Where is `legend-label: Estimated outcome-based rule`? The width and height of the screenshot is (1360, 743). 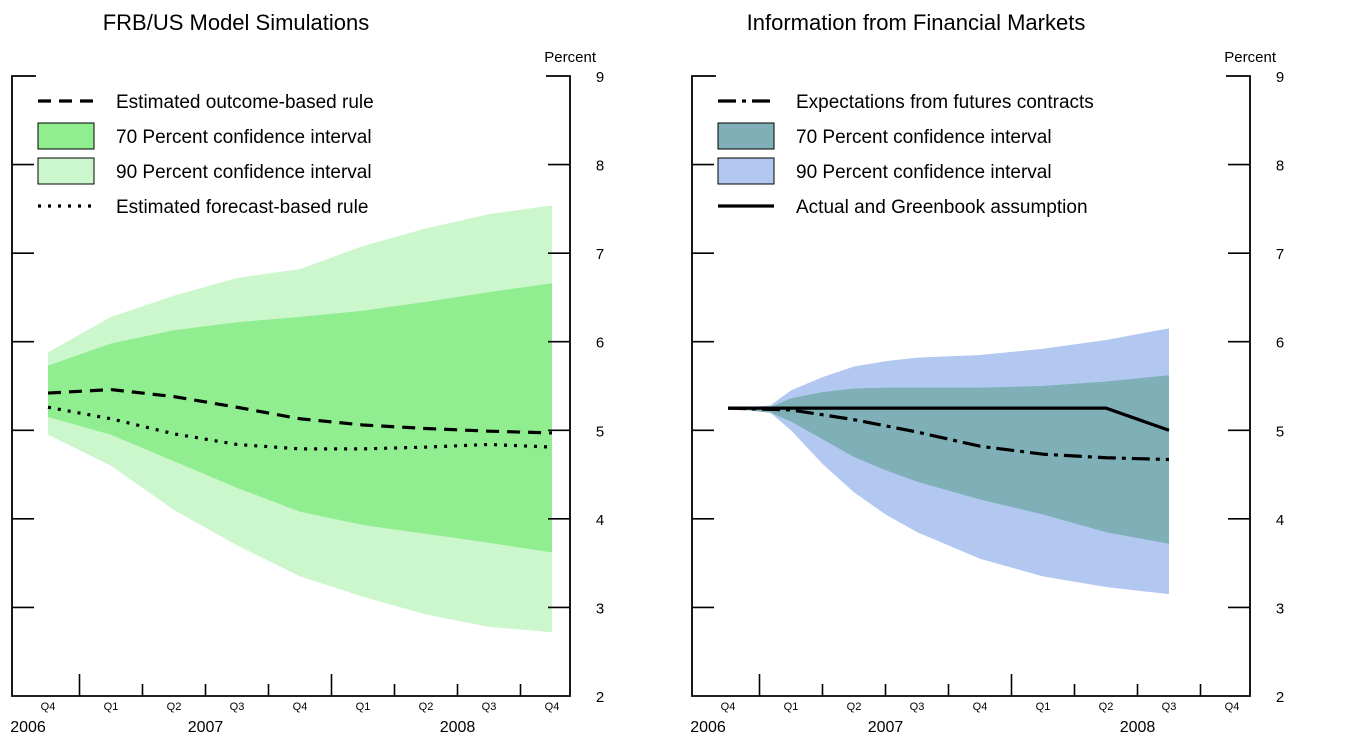 legend-label: Estimated outcome-based rule is located at coordinates (245, 102).